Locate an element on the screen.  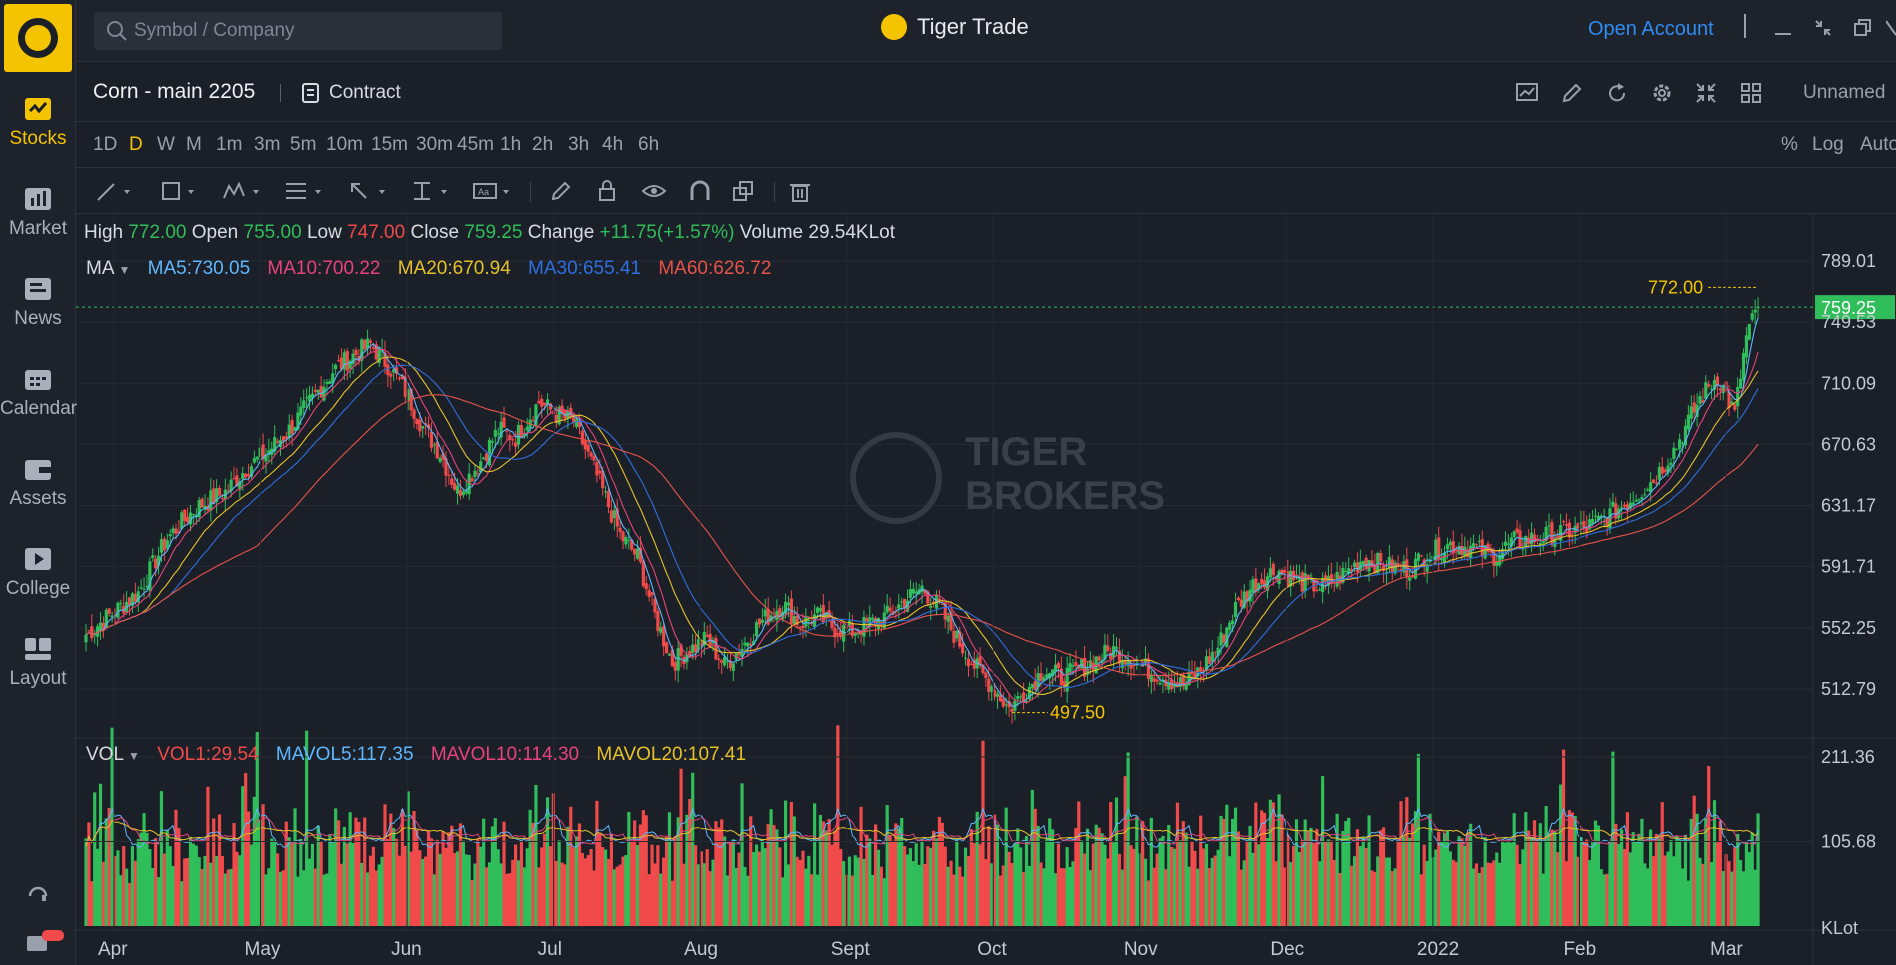
open-account-link: Open Account is located at coordinates (1651, 29).